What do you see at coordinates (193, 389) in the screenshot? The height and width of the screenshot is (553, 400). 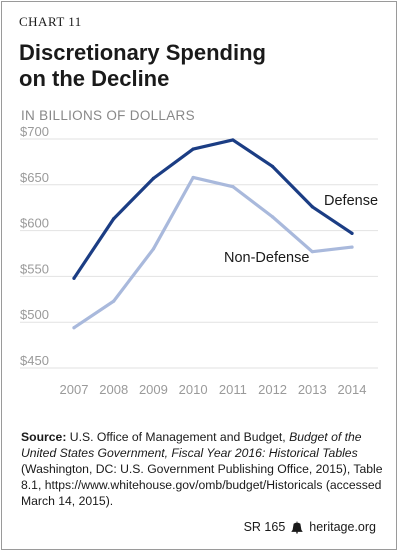 I see `x-tick-label-2010: 2010` at bounding box center [193, 389].